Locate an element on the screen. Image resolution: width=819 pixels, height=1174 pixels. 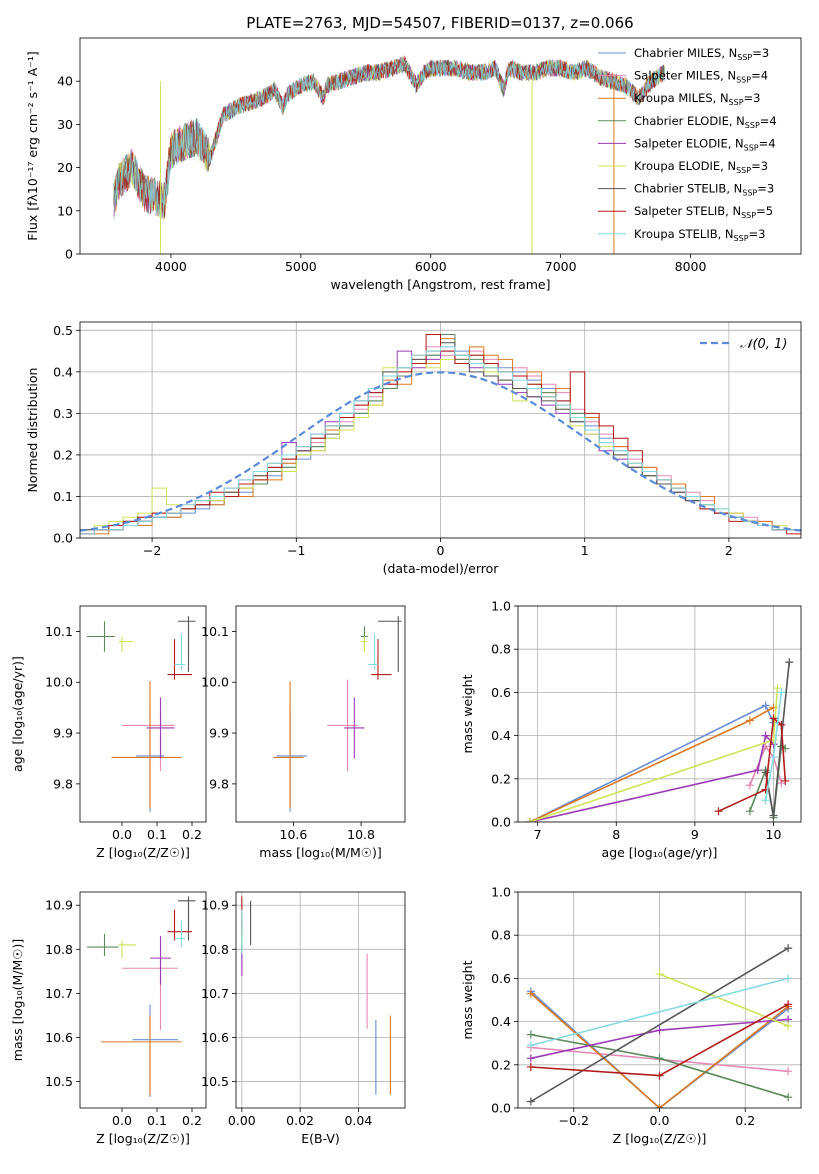
plot-area-spectrum is located at coordinates (389, 154).